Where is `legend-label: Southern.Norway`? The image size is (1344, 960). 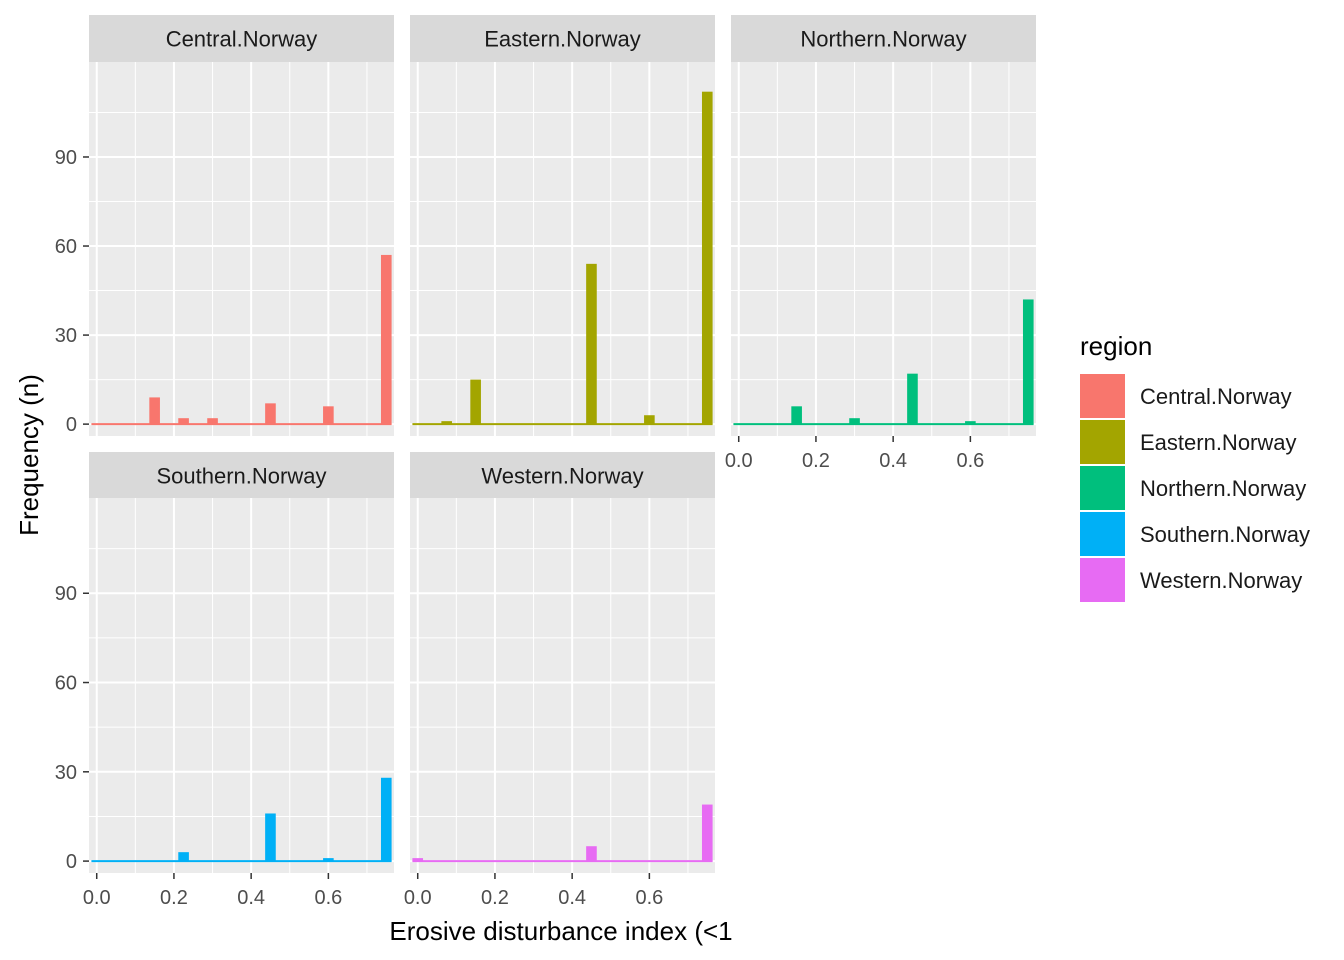
legend-label: Southern.Norway is located at coordinates (1225, 534).